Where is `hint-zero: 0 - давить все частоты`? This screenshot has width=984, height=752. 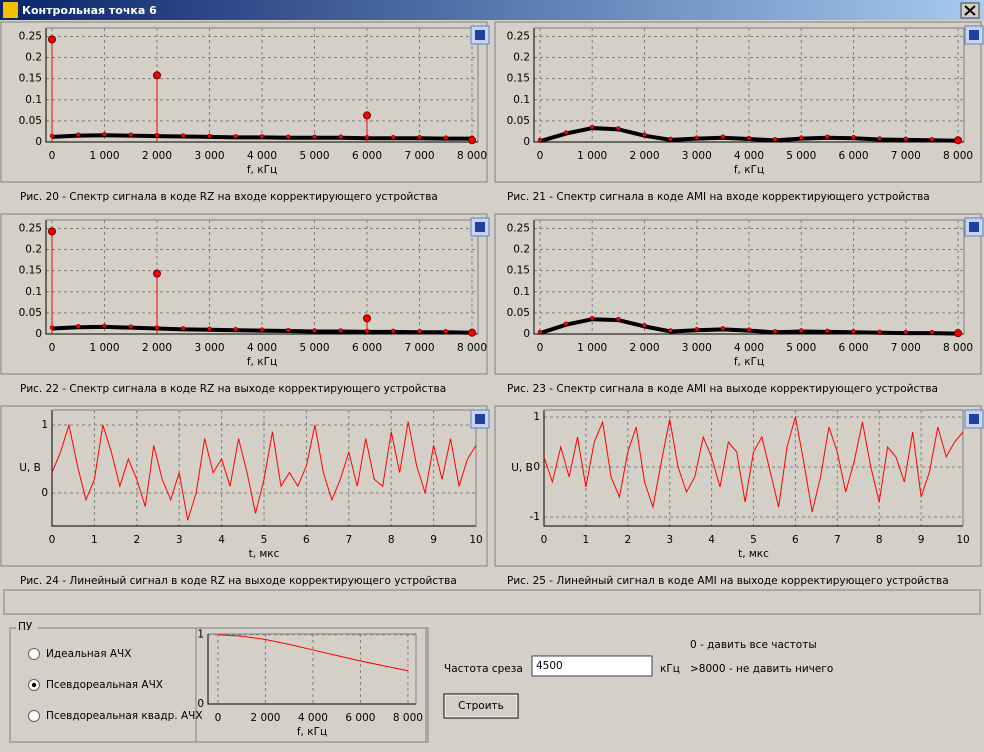 hint-zero: 0 - давить все частоты is located at coordinates (753, 645).